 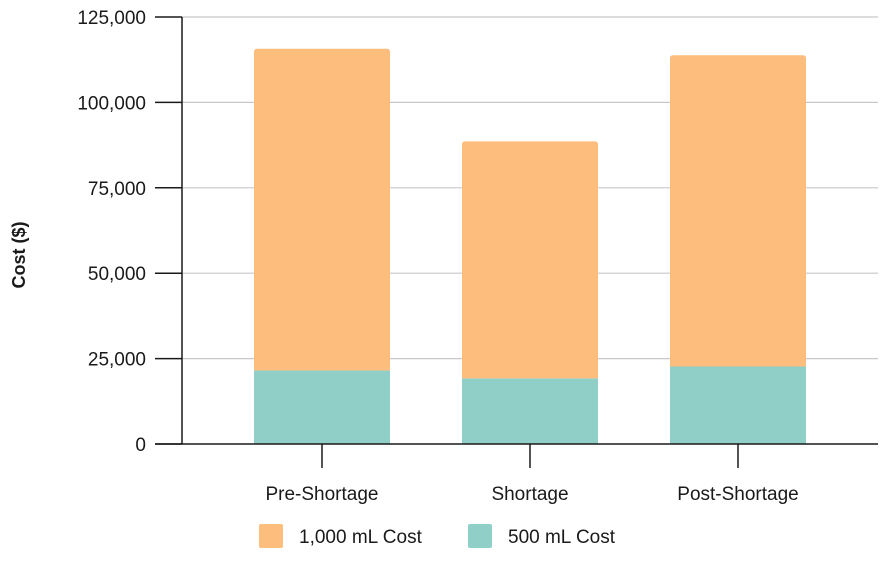 What do you see at coordinates (129, 232) in the screenshot?
I see `y-tick-labels: 0 25,000 50,000 75,000 100,000 125,000` at bounding box center [129, 232].